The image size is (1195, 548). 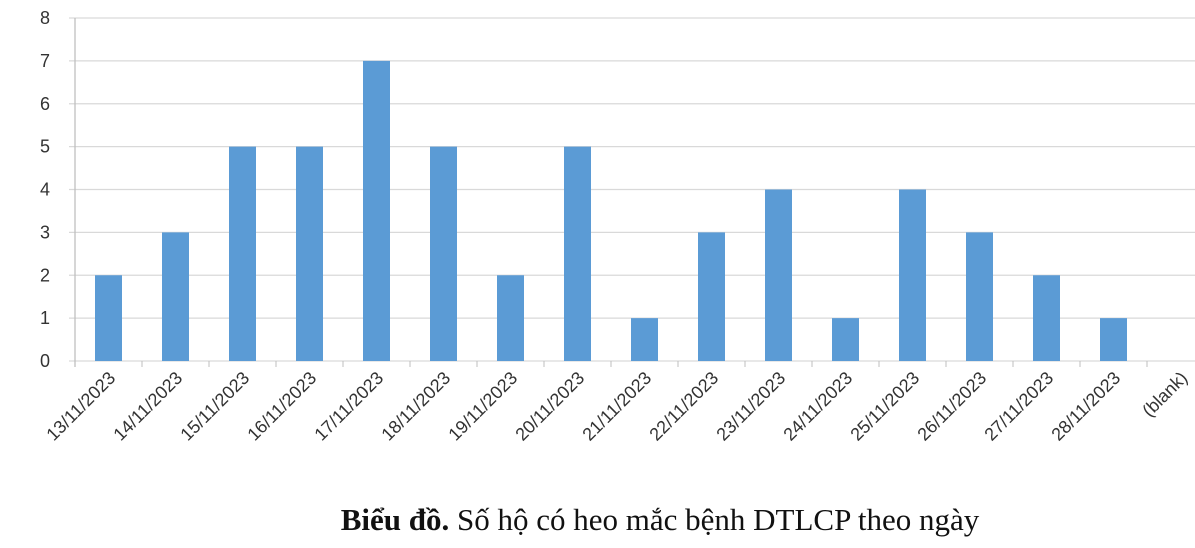 I want to click on y-tick-label: 5, so click(x=45, y=147).